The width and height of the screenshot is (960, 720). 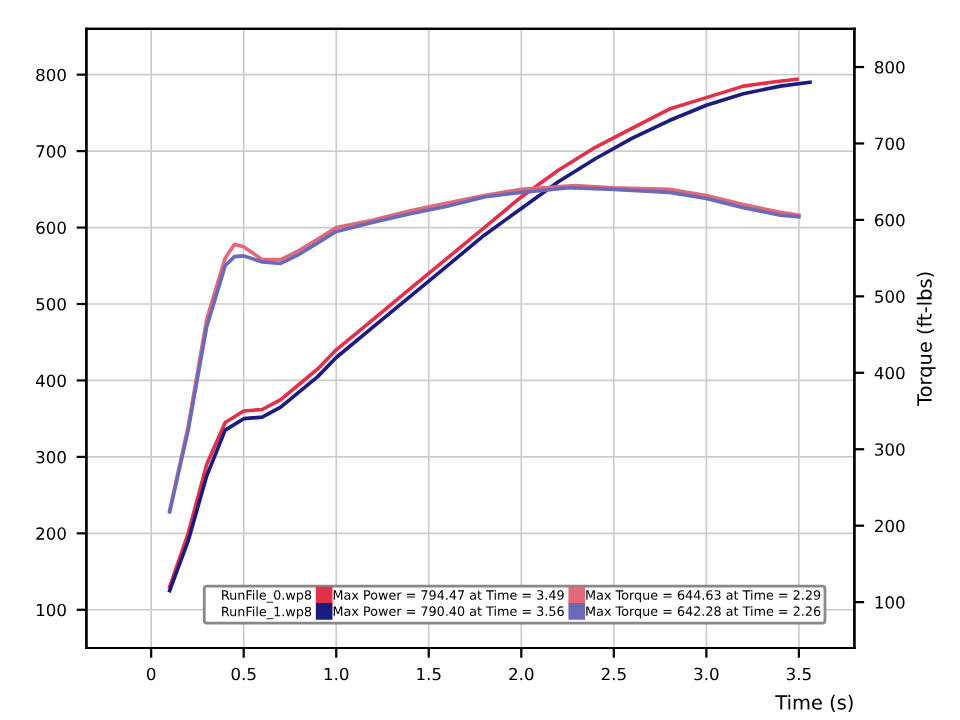 What do you see at coordinates (243, 674) in the screenshot?
I see `x-tick-label: 0.5` at bounding box center [243, 674].